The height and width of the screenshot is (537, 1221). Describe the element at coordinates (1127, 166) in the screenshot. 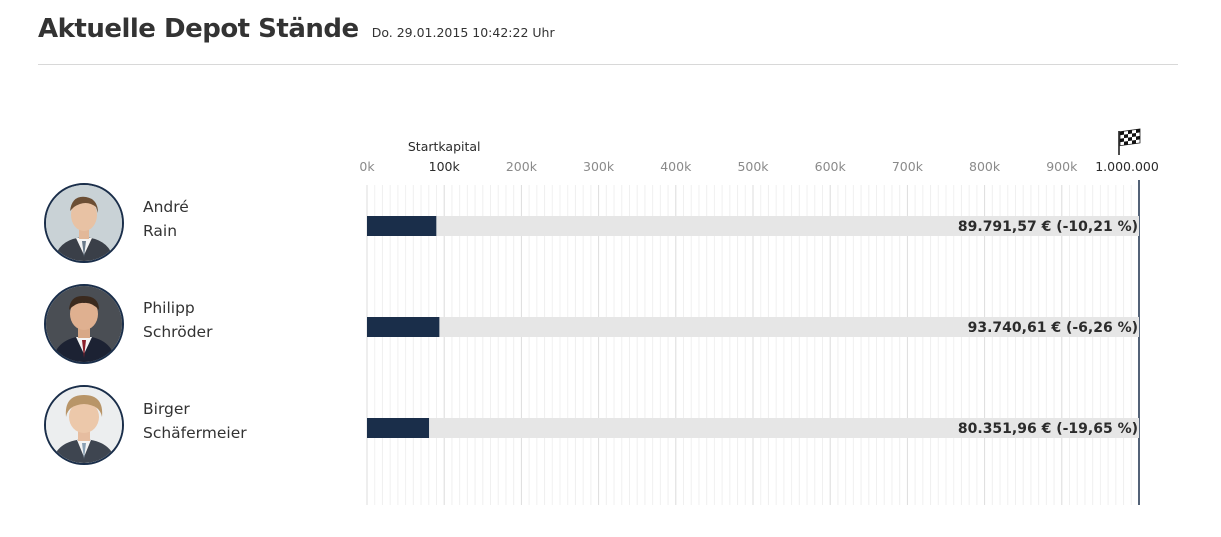

I see `tick-label: 1.000.000` at that location.